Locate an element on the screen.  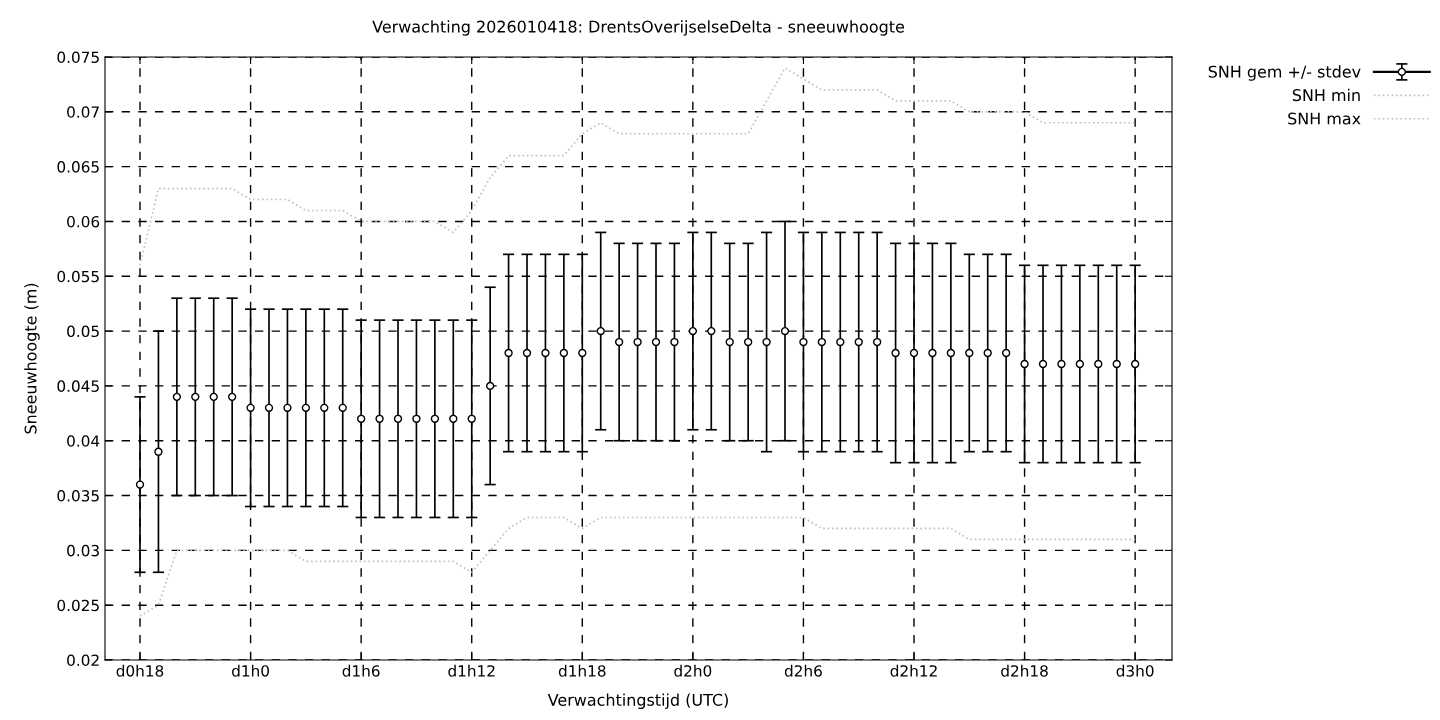
x-tick-label: d2h0 is located at coordinates (693, 670).